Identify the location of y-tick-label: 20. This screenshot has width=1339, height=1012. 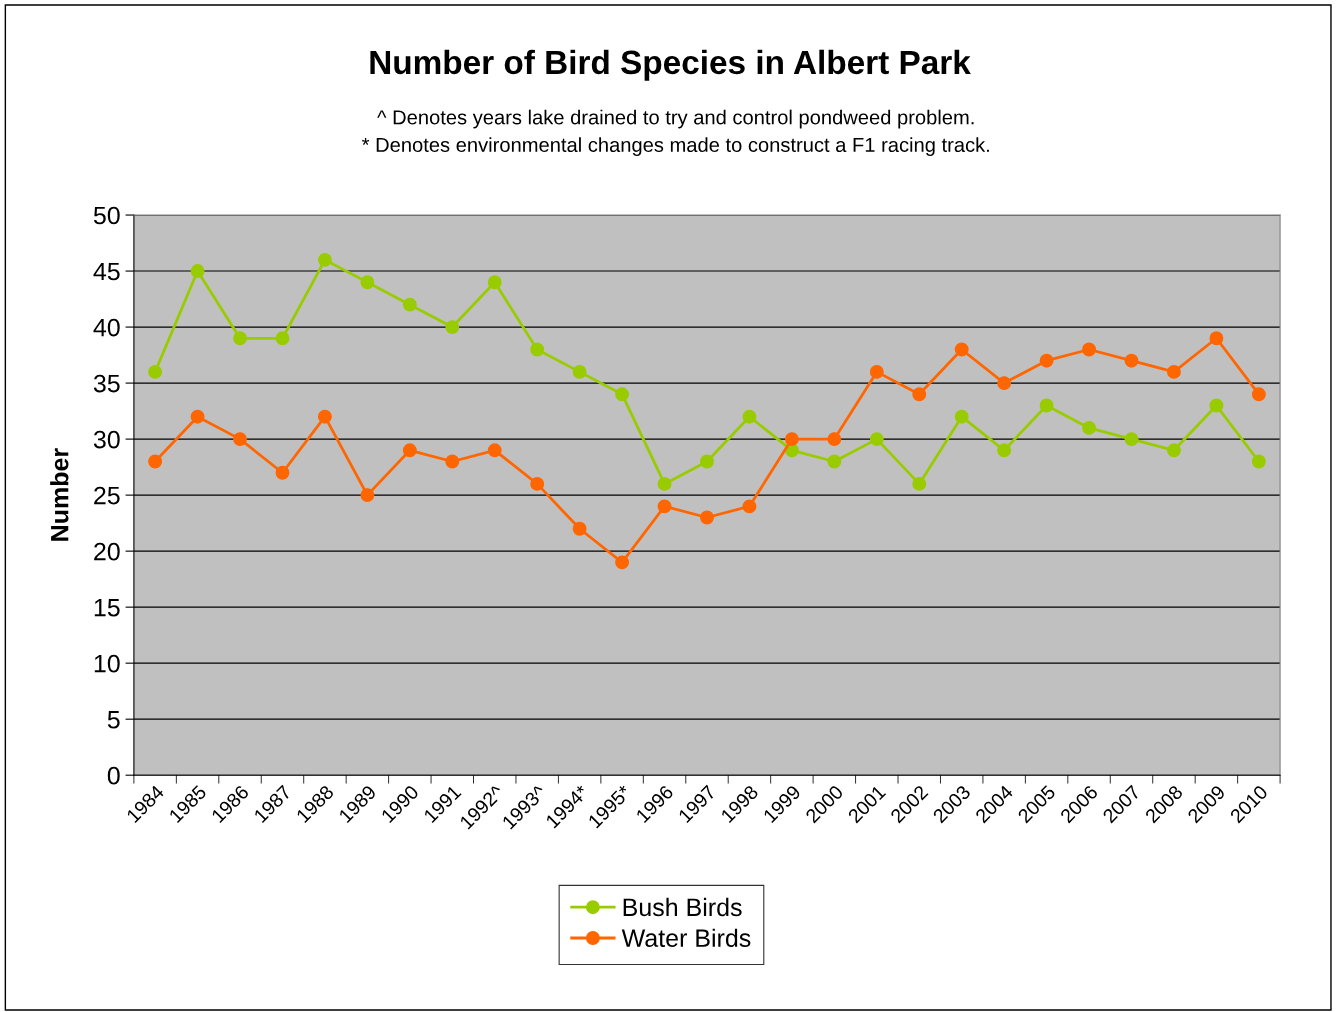
(107, 551).